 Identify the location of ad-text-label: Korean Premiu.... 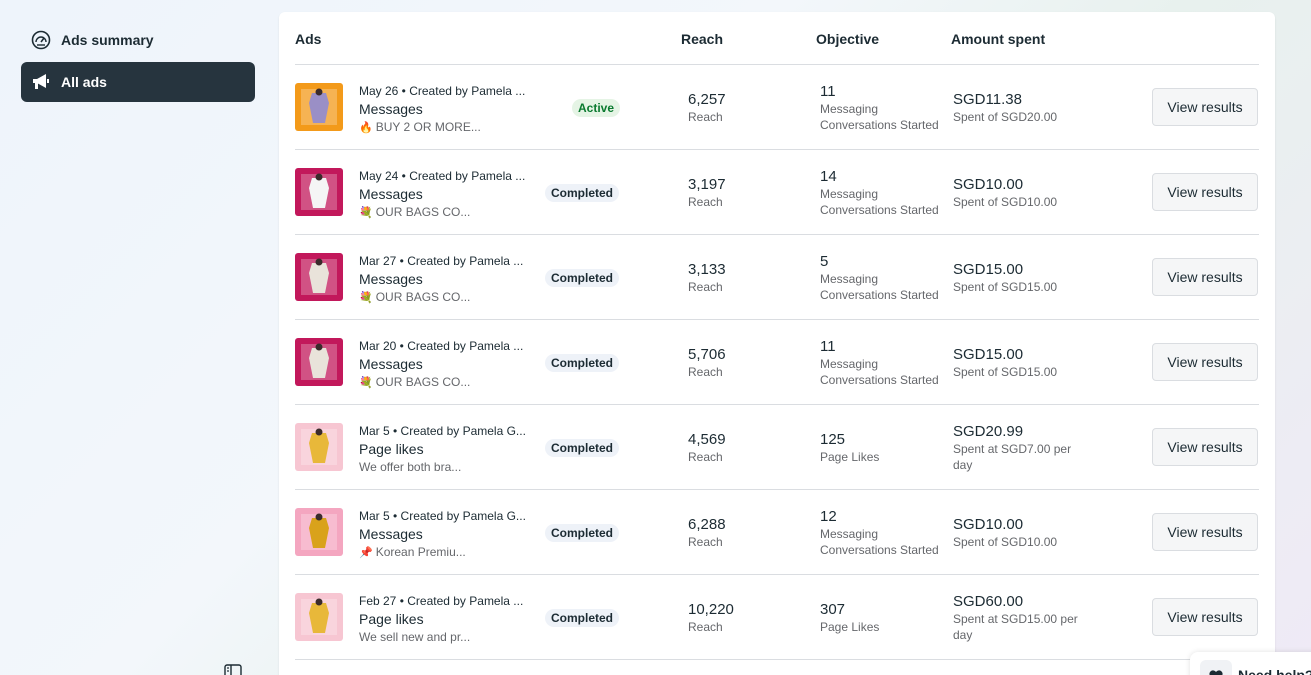
(420, 552).